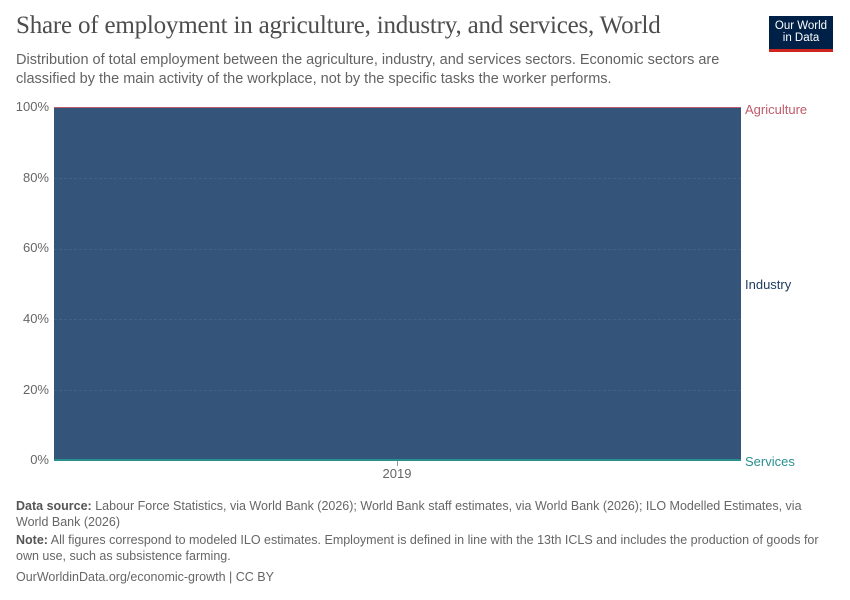 Image resolution: width=850 pixels, height=600 pixels. Describe the element at coordinates (768, 284) in the screenshot. I see `legend-industry: Industry` at that location.